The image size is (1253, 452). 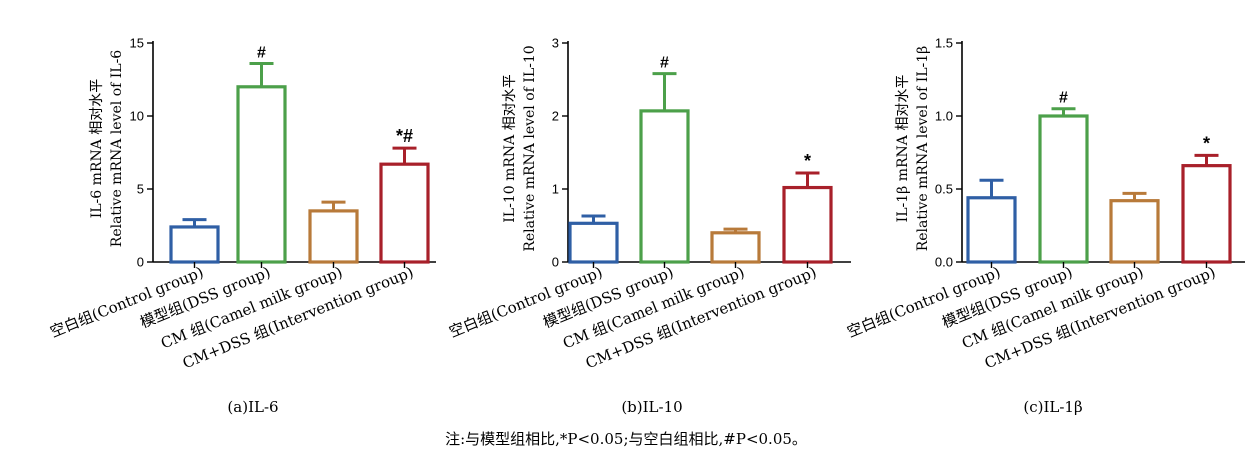 What do you see at coordinates (140, 189) in the screenshot?
I see `y-tick-label: 5` at bounding box center [140, 189].